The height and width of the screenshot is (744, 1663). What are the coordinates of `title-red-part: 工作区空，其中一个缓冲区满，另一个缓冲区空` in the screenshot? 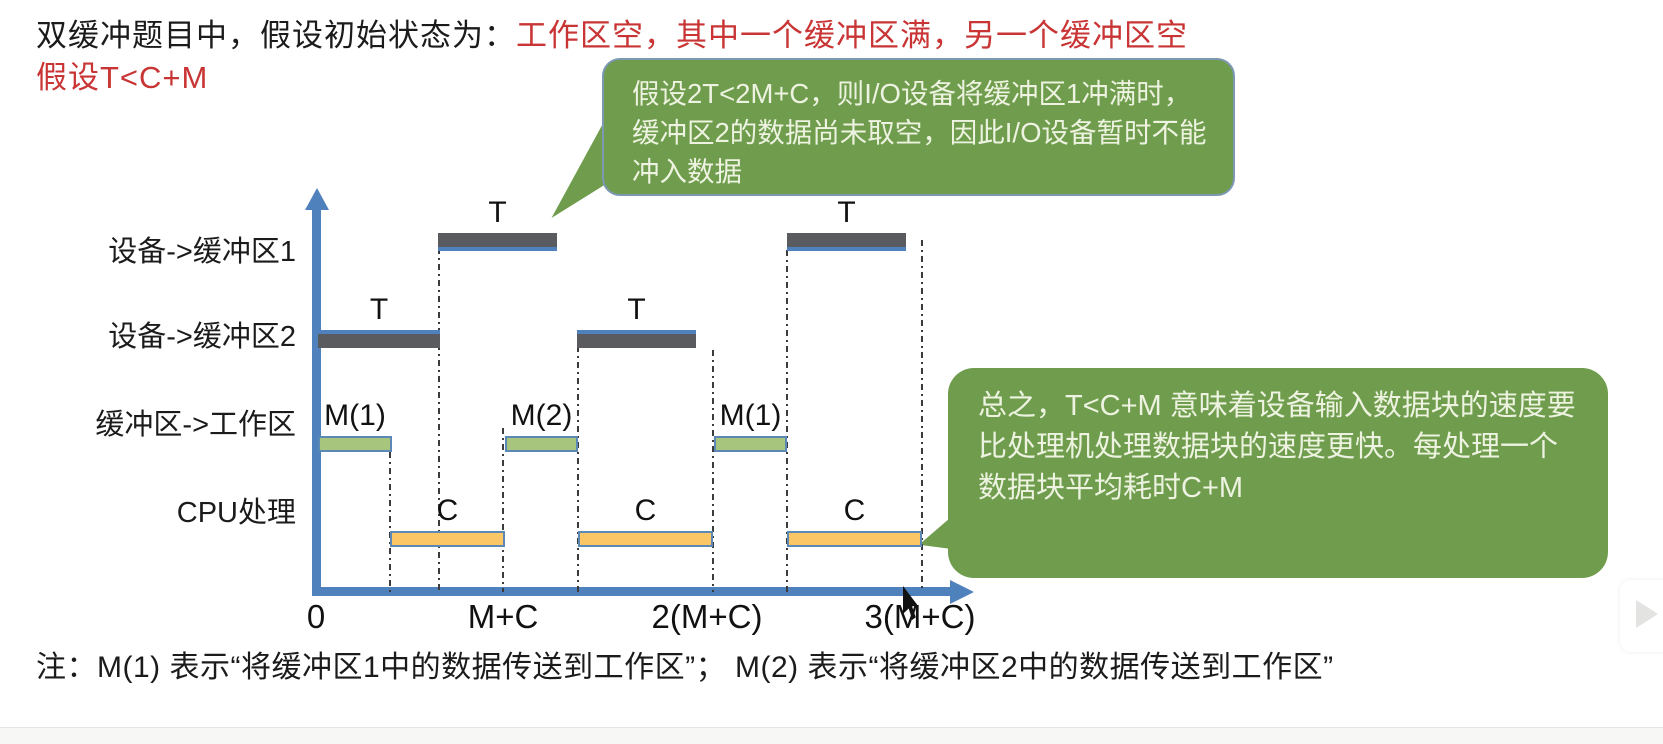 It's located at (852, 35).